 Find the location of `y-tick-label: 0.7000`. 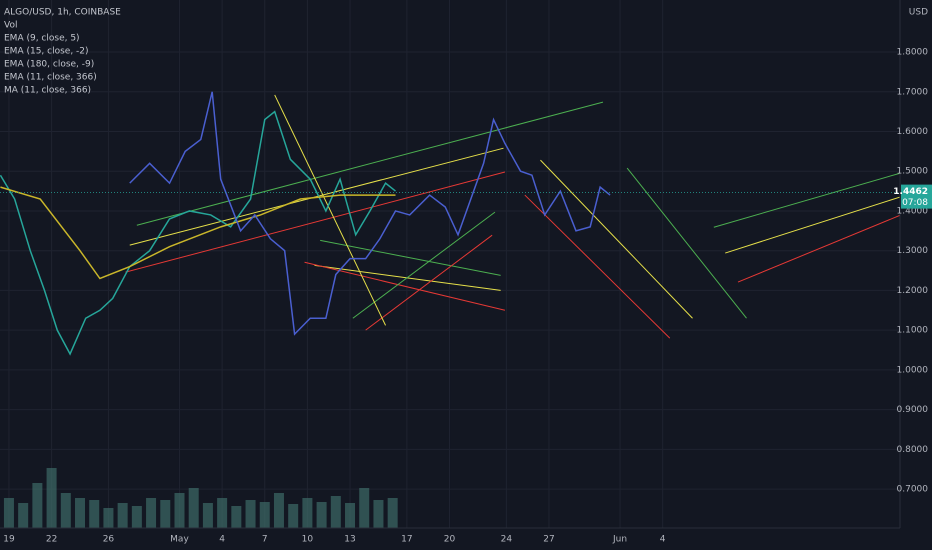

y-tick-label: 0.7000 is located at coordinates (913, 490).